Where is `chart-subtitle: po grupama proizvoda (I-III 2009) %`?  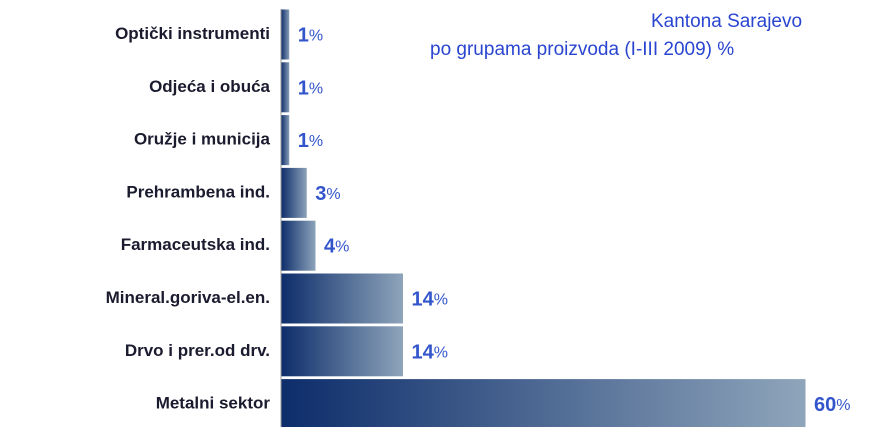
chart-subtitle: po grupama proizvoda (I-III 2009) % is located at coordinates (582, 49).